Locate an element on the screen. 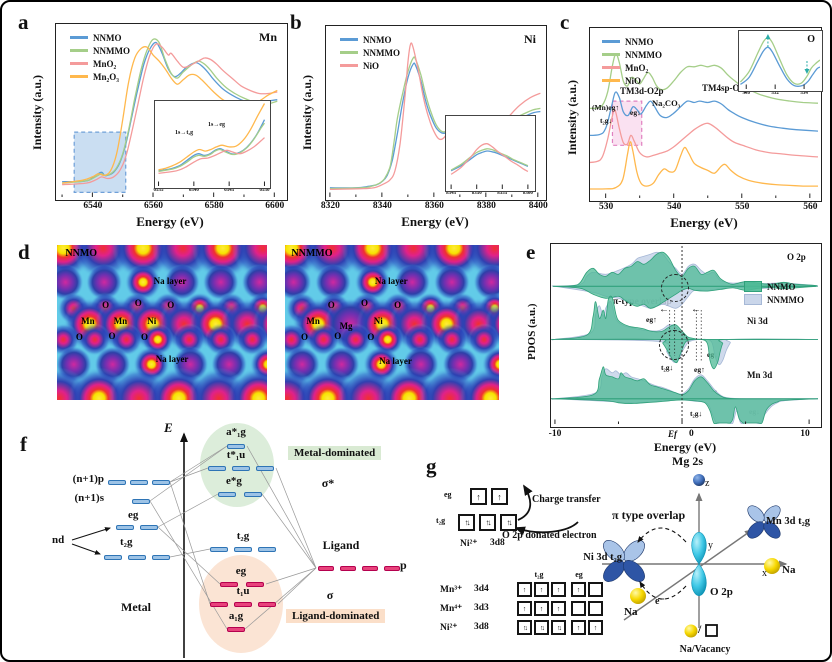 The image size is (832, 662). na-vacancy-label: Na/Vacancy is located at coordinates (705, 649).